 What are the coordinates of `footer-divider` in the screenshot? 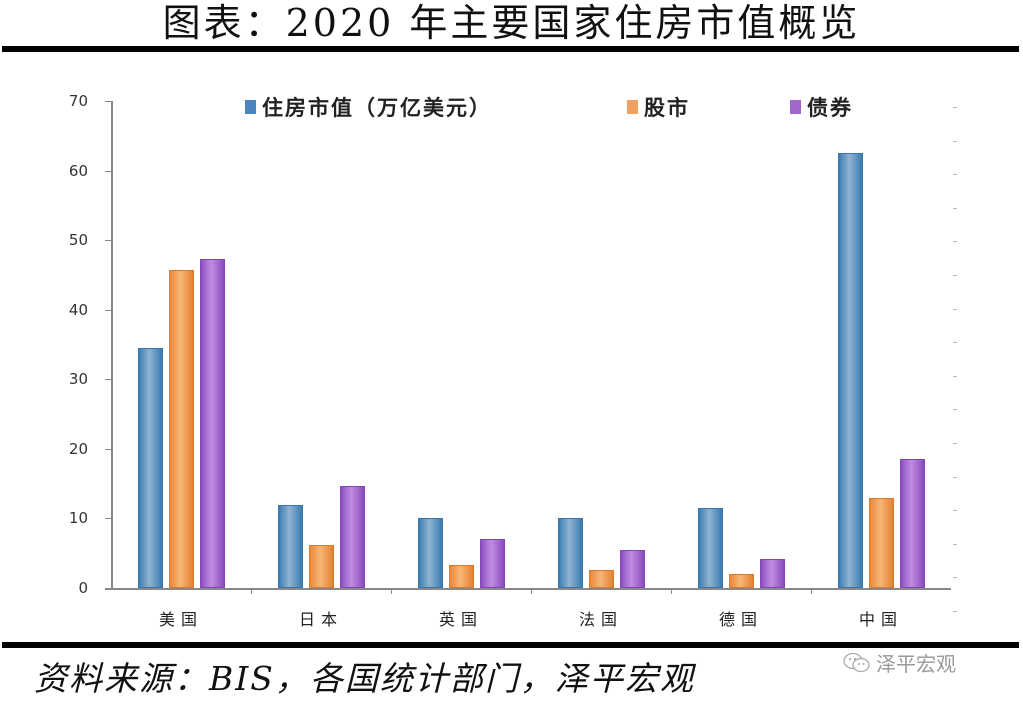 It's located at (510, 645).